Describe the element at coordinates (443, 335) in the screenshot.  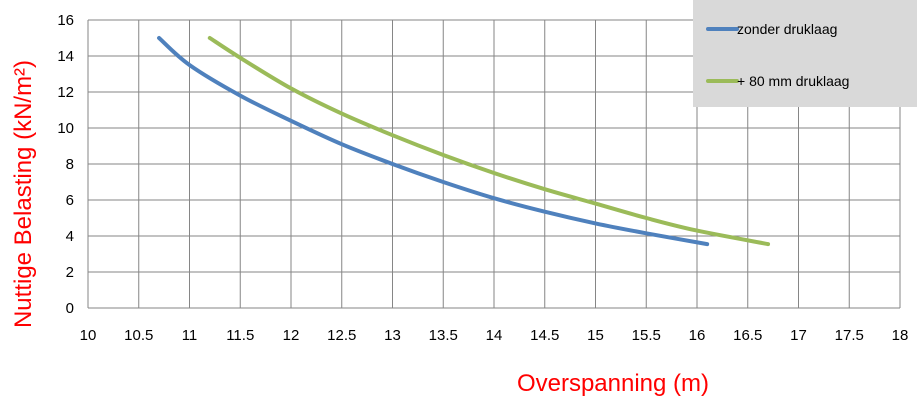
I see `x-tick-label-7: 13.5` at that location.